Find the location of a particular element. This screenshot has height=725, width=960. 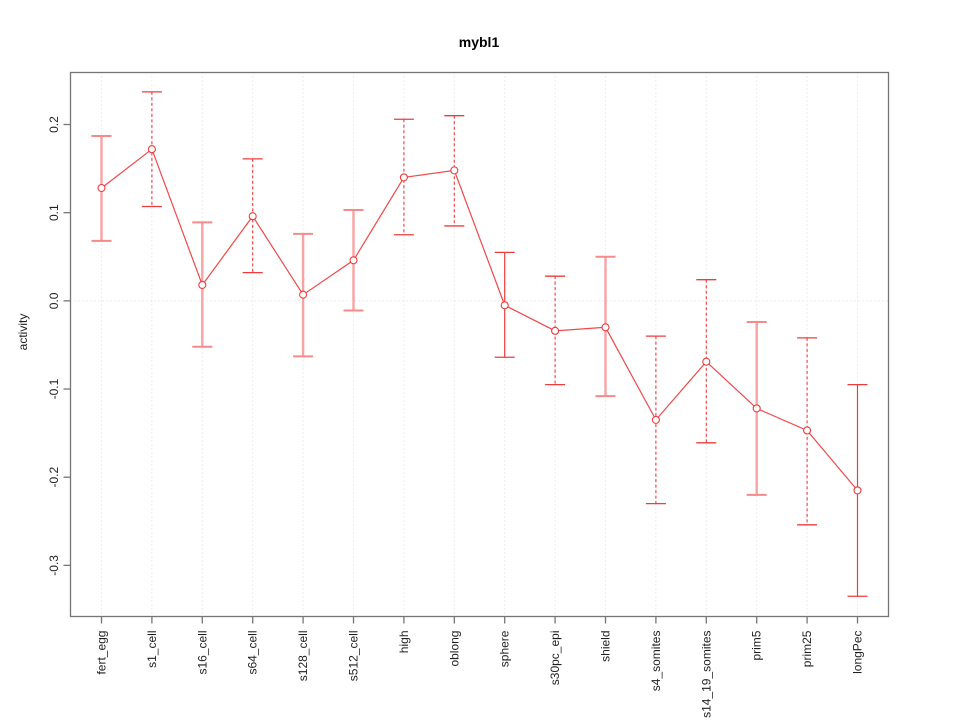

x-tick-label: sphere is located at coordinates (505, 648).